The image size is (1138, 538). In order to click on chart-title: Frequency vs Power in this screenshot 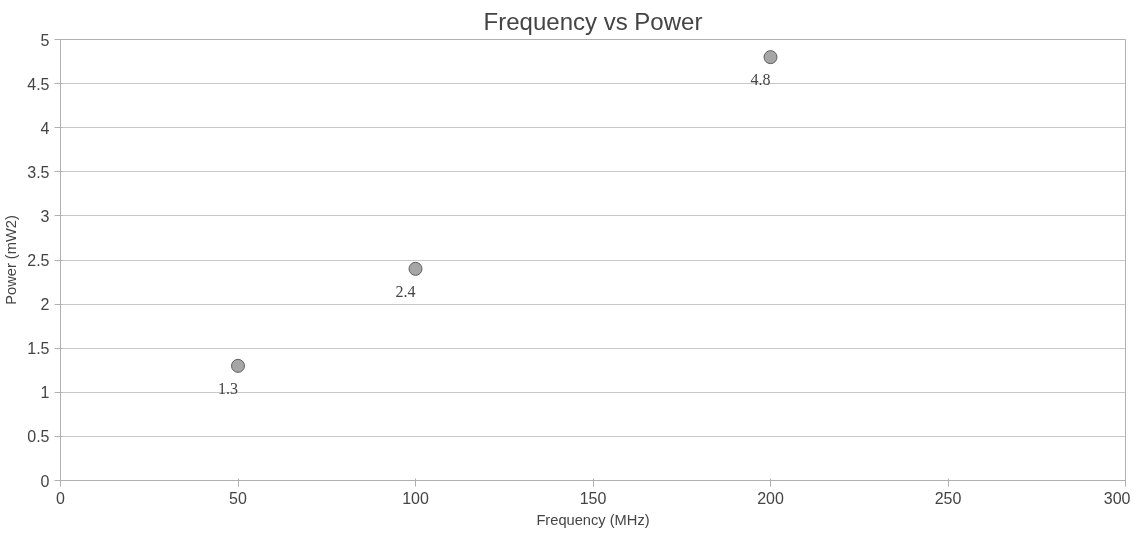, I will do `click(593, 21)`.